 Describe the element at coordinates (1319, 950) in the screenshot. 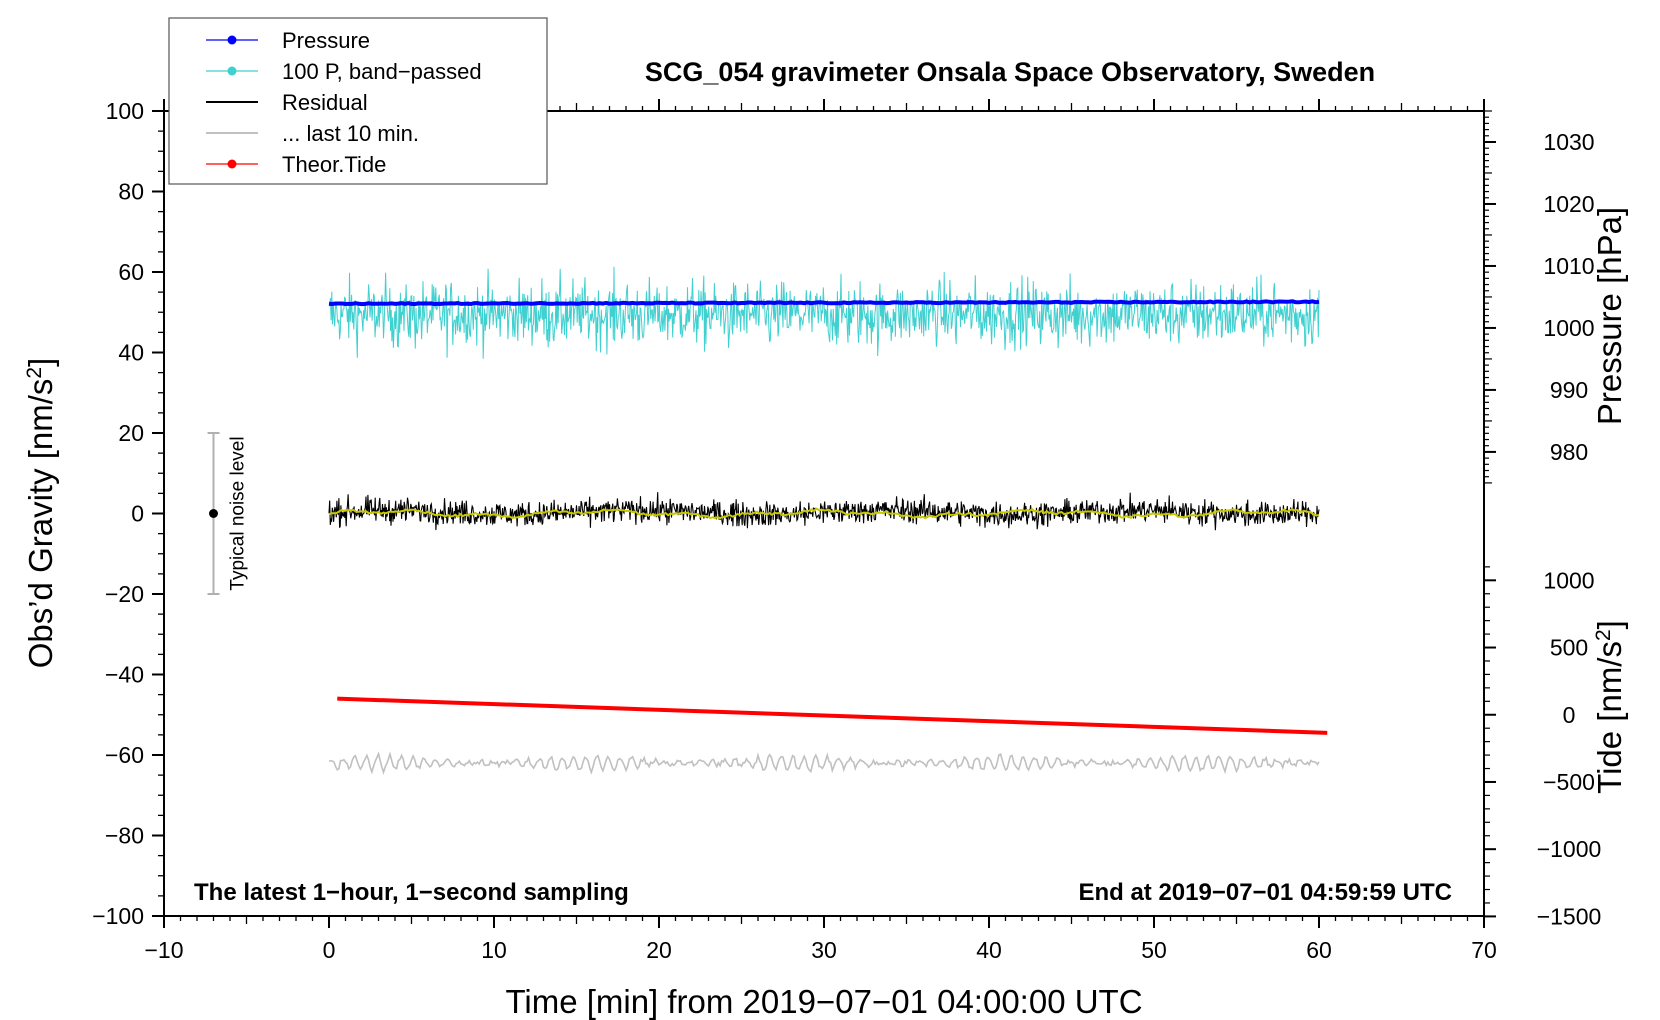

I see `x-tick-label: 60` at that location.